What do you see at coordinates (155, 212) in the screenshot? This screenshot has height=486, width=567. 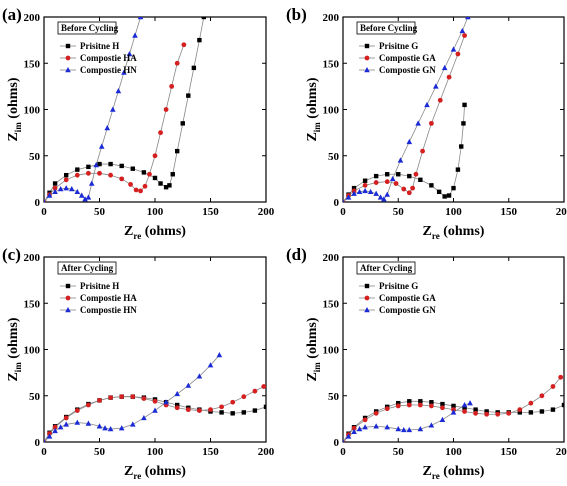 I see `x-tick-label: 100` at bounding box center [155, 212].